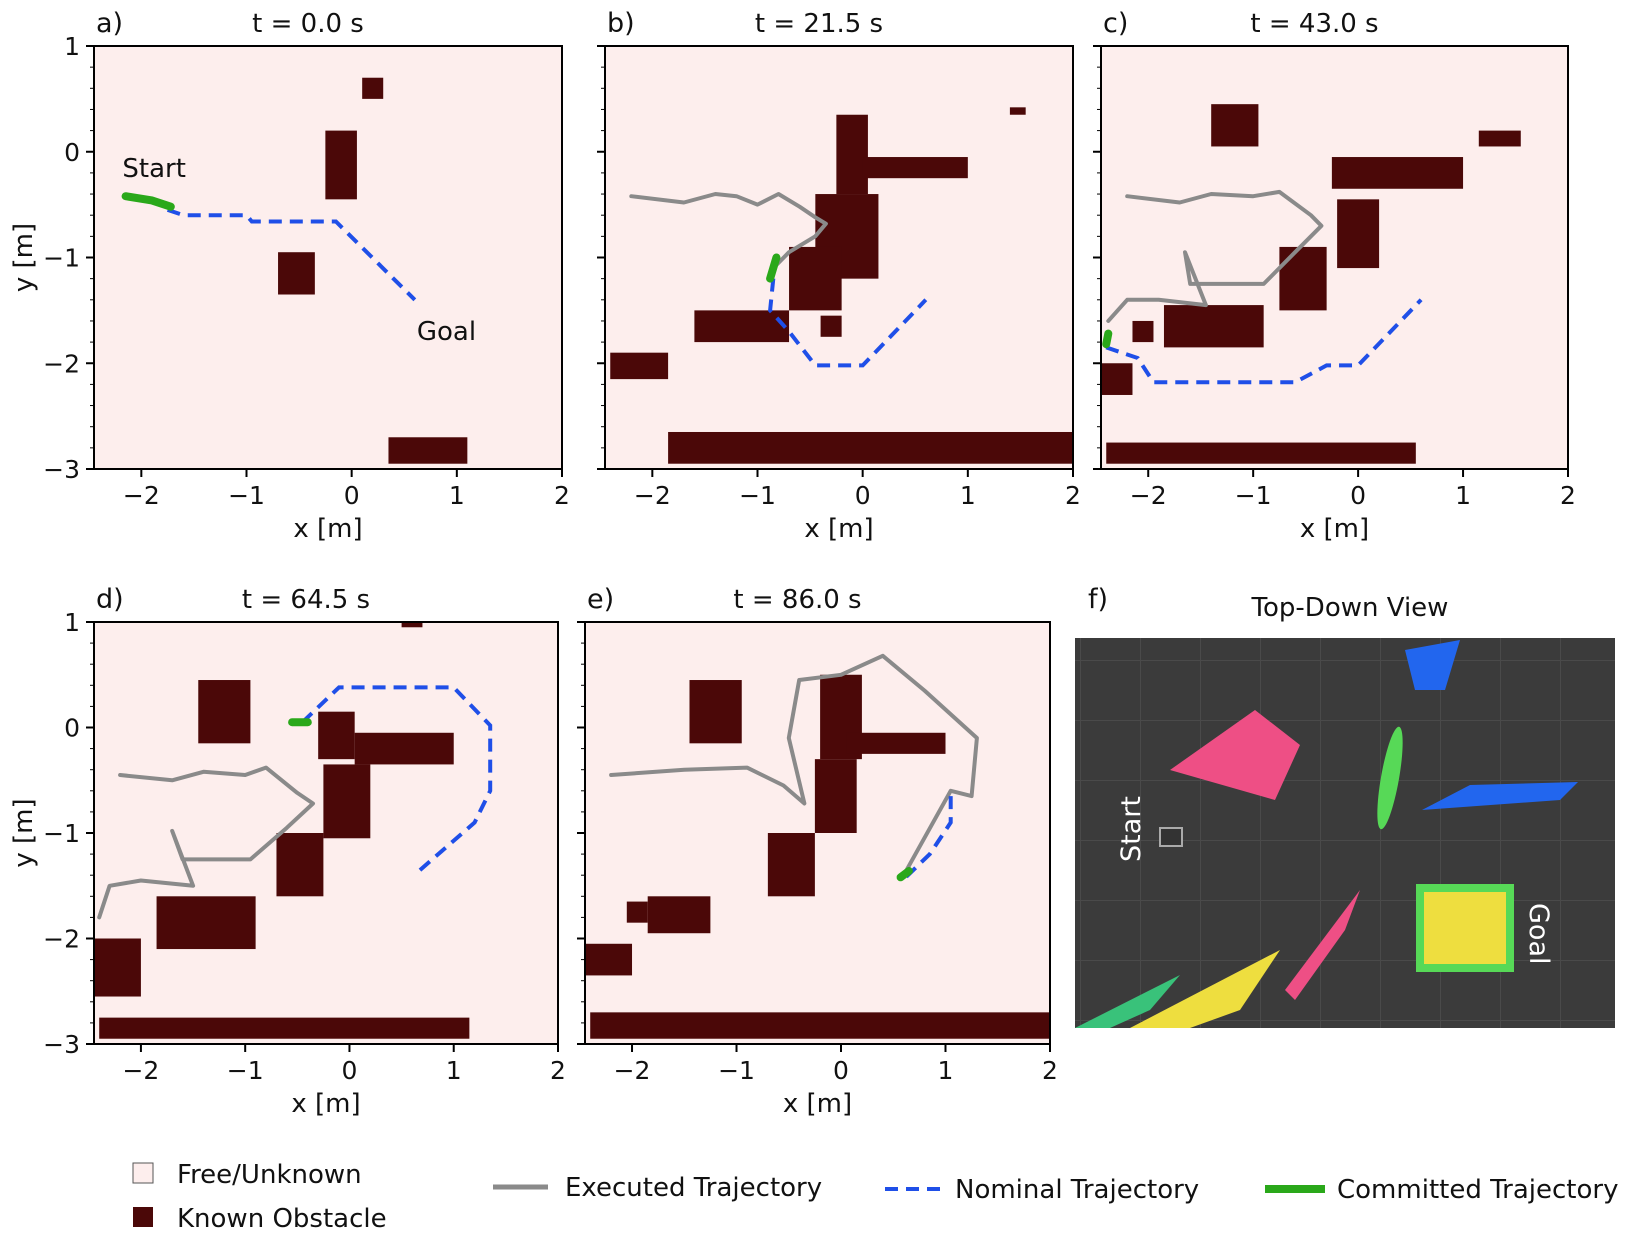 This screenshot has height=1233, width=1627. I want to click on chart-panel-2: −2 −1 0 1 2 x [m] b) t = 21.5 s, so click(839, 276).